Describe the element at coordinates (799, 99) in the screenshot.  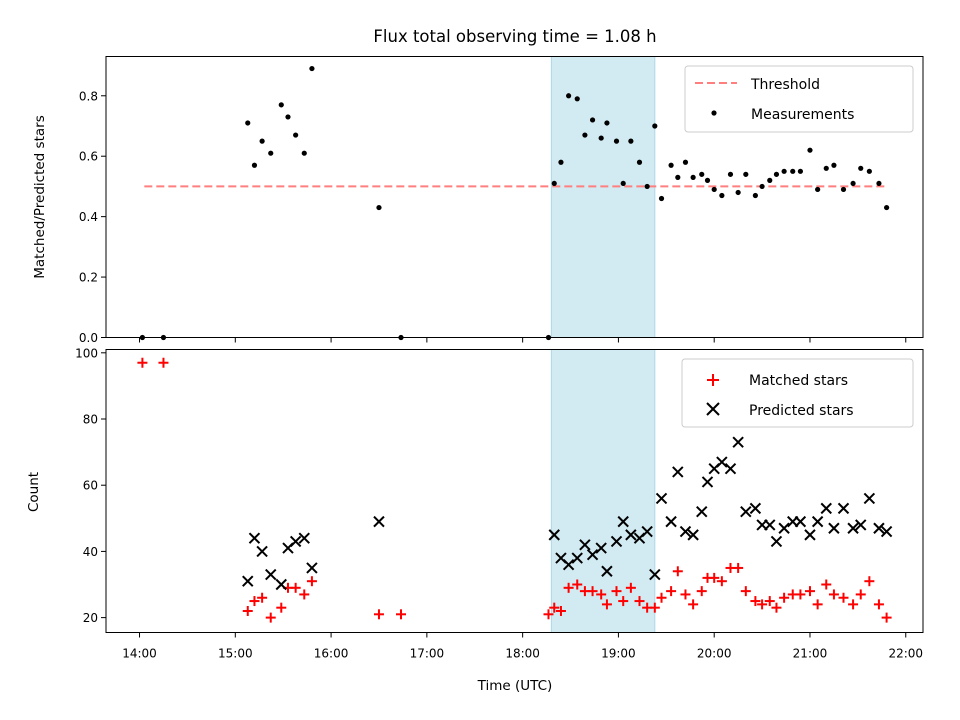
I see `ratio-legend-box` at that location.